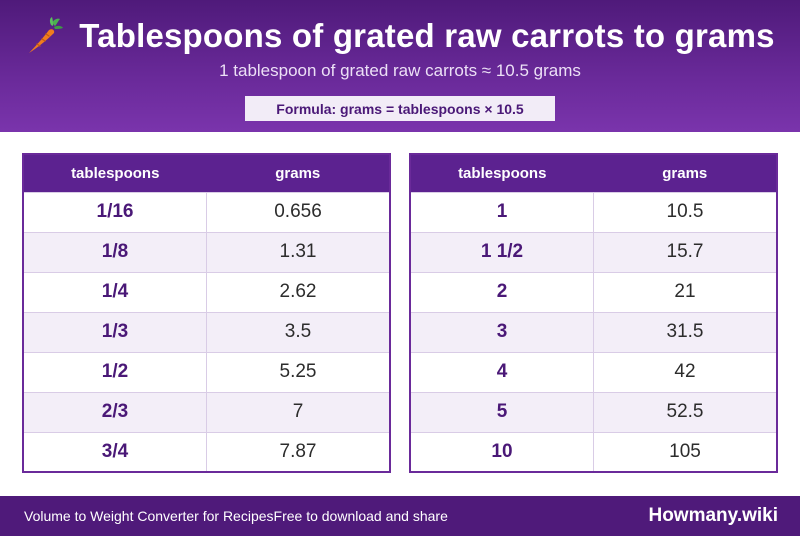 The width and height of the screenshot is (800, 536). I want to click on tablespoons-cell: 1/4, so click(115, 291).